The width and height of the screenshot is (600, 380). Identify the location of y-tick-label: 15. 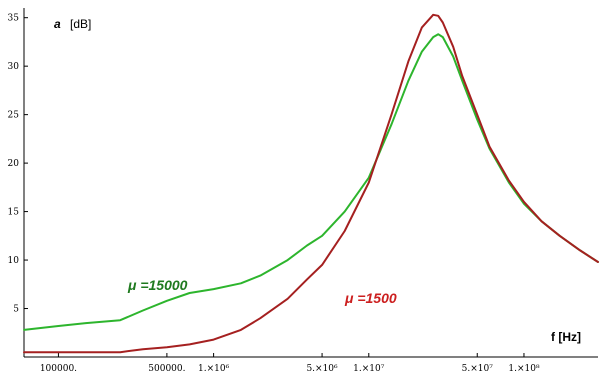
(14, 213).